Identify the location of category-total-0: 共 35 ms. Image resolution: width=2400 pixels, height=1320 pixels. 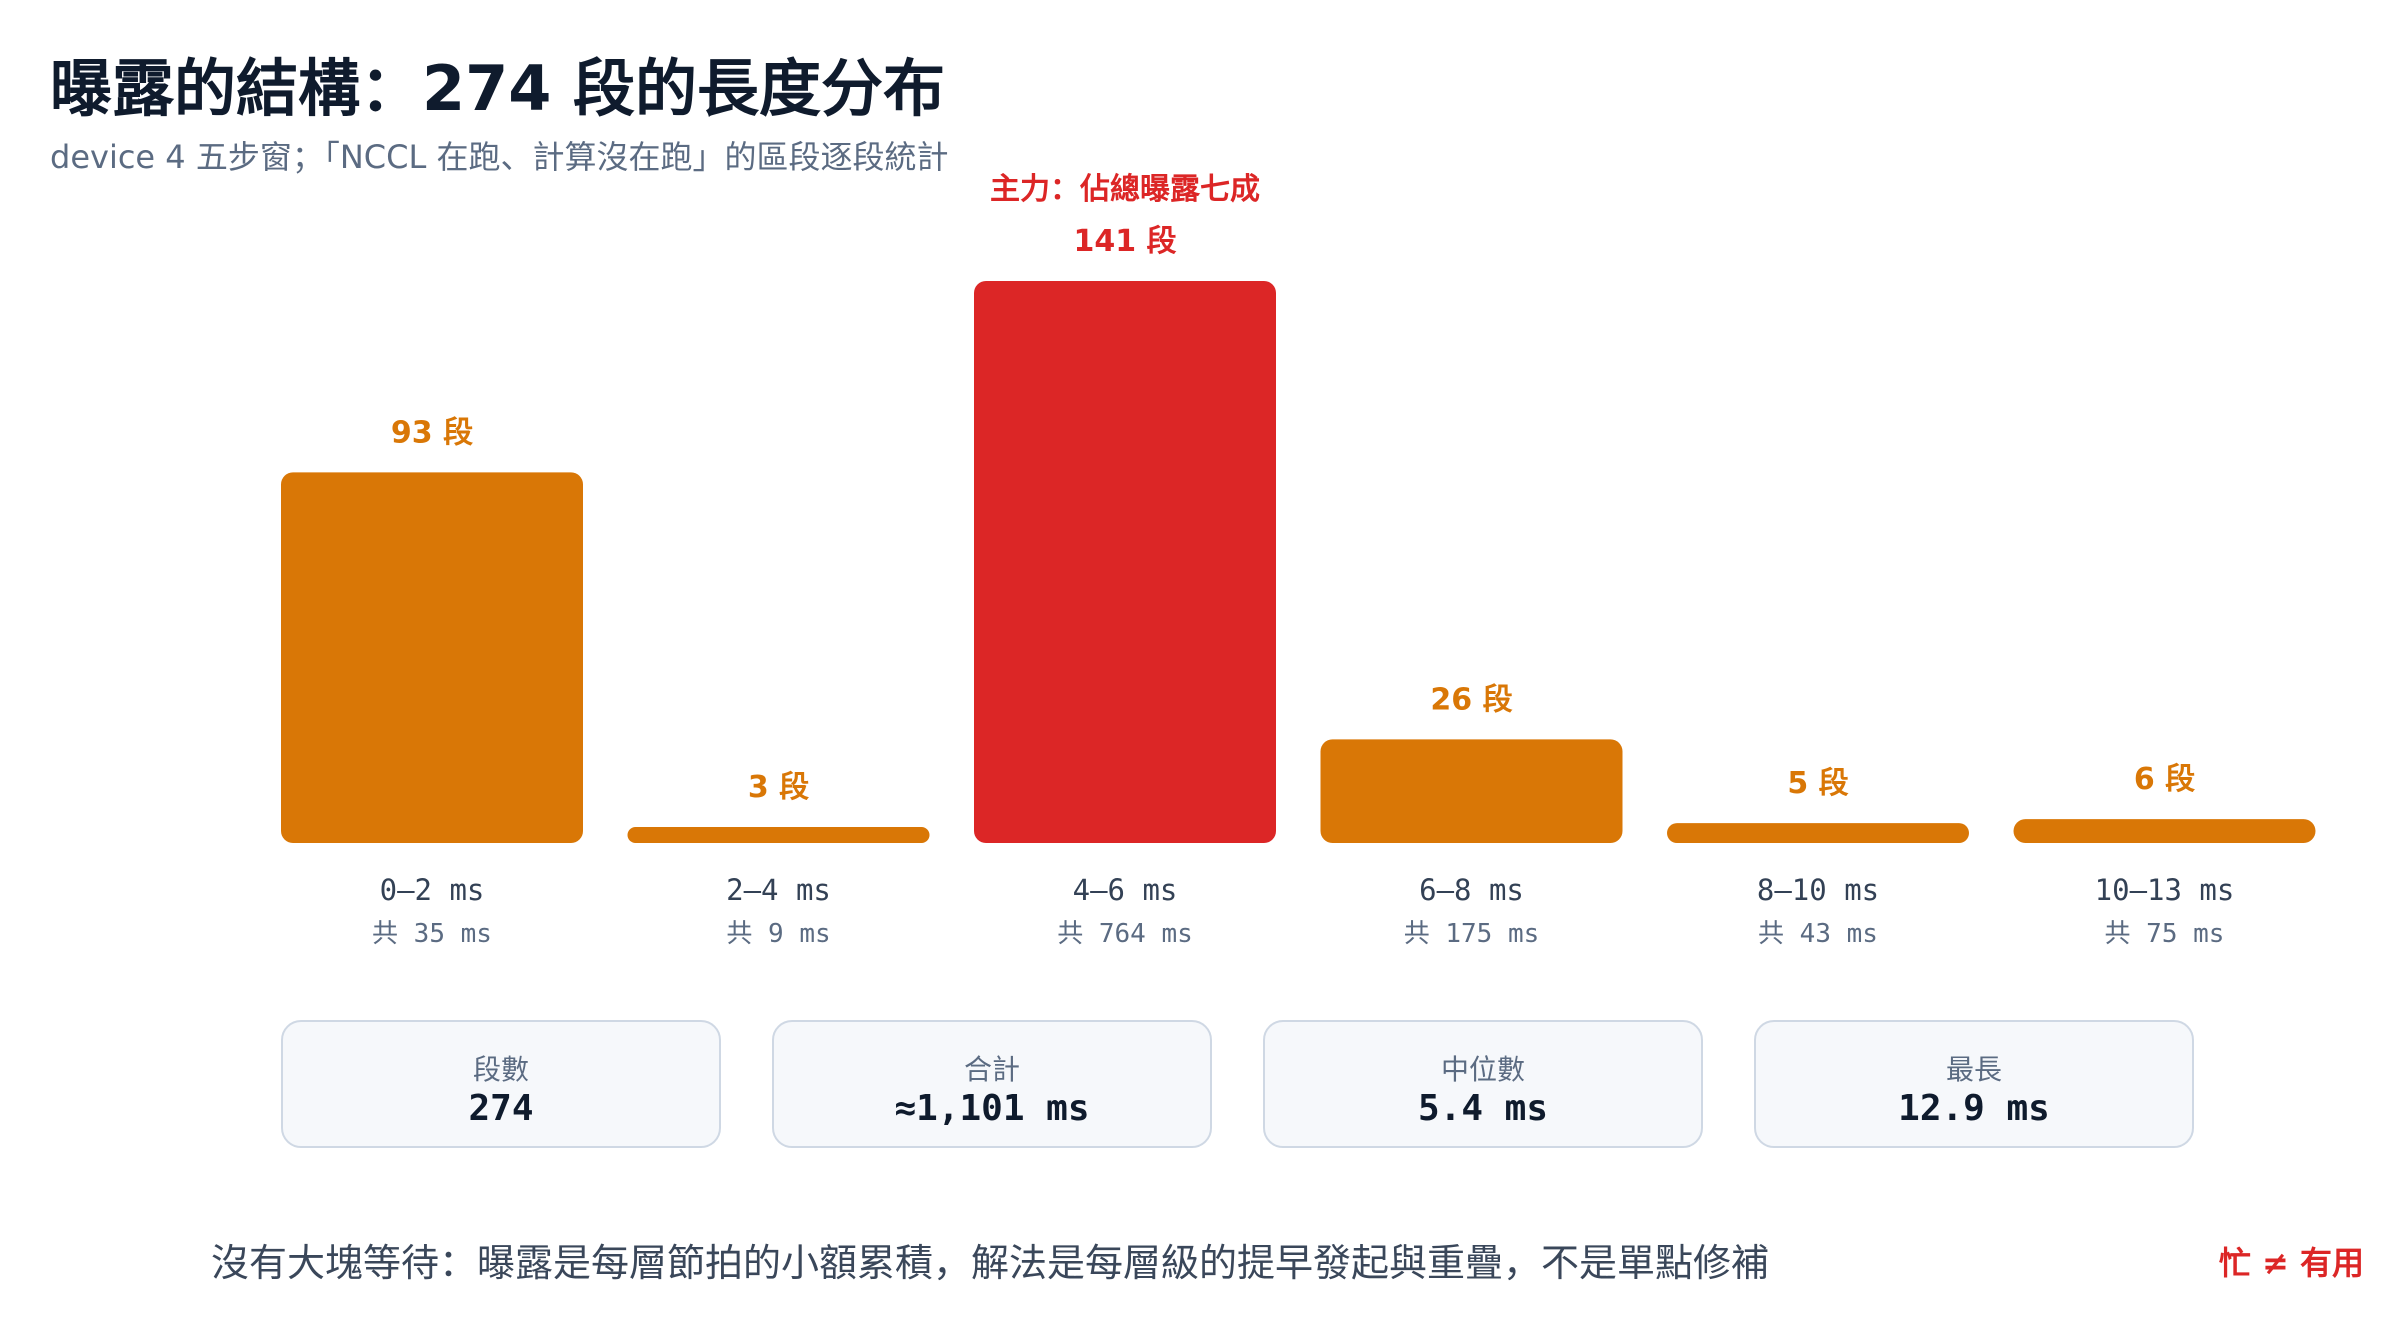
(432, 934).